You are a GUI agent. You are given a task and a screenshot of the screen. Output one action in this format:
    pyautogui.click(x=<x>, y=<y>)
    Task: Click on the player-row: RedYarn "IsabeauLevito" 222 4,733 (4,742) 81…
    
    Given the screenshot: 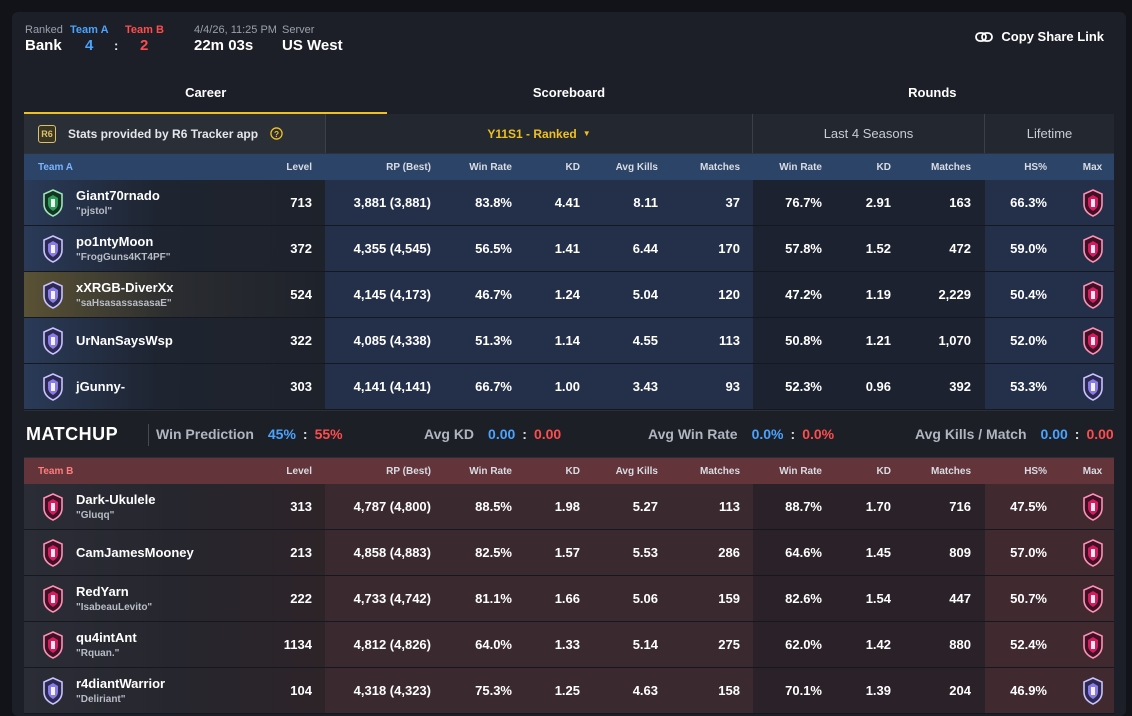 What is the action you would take?
    pyautogui.click(x=569, y=599)
    